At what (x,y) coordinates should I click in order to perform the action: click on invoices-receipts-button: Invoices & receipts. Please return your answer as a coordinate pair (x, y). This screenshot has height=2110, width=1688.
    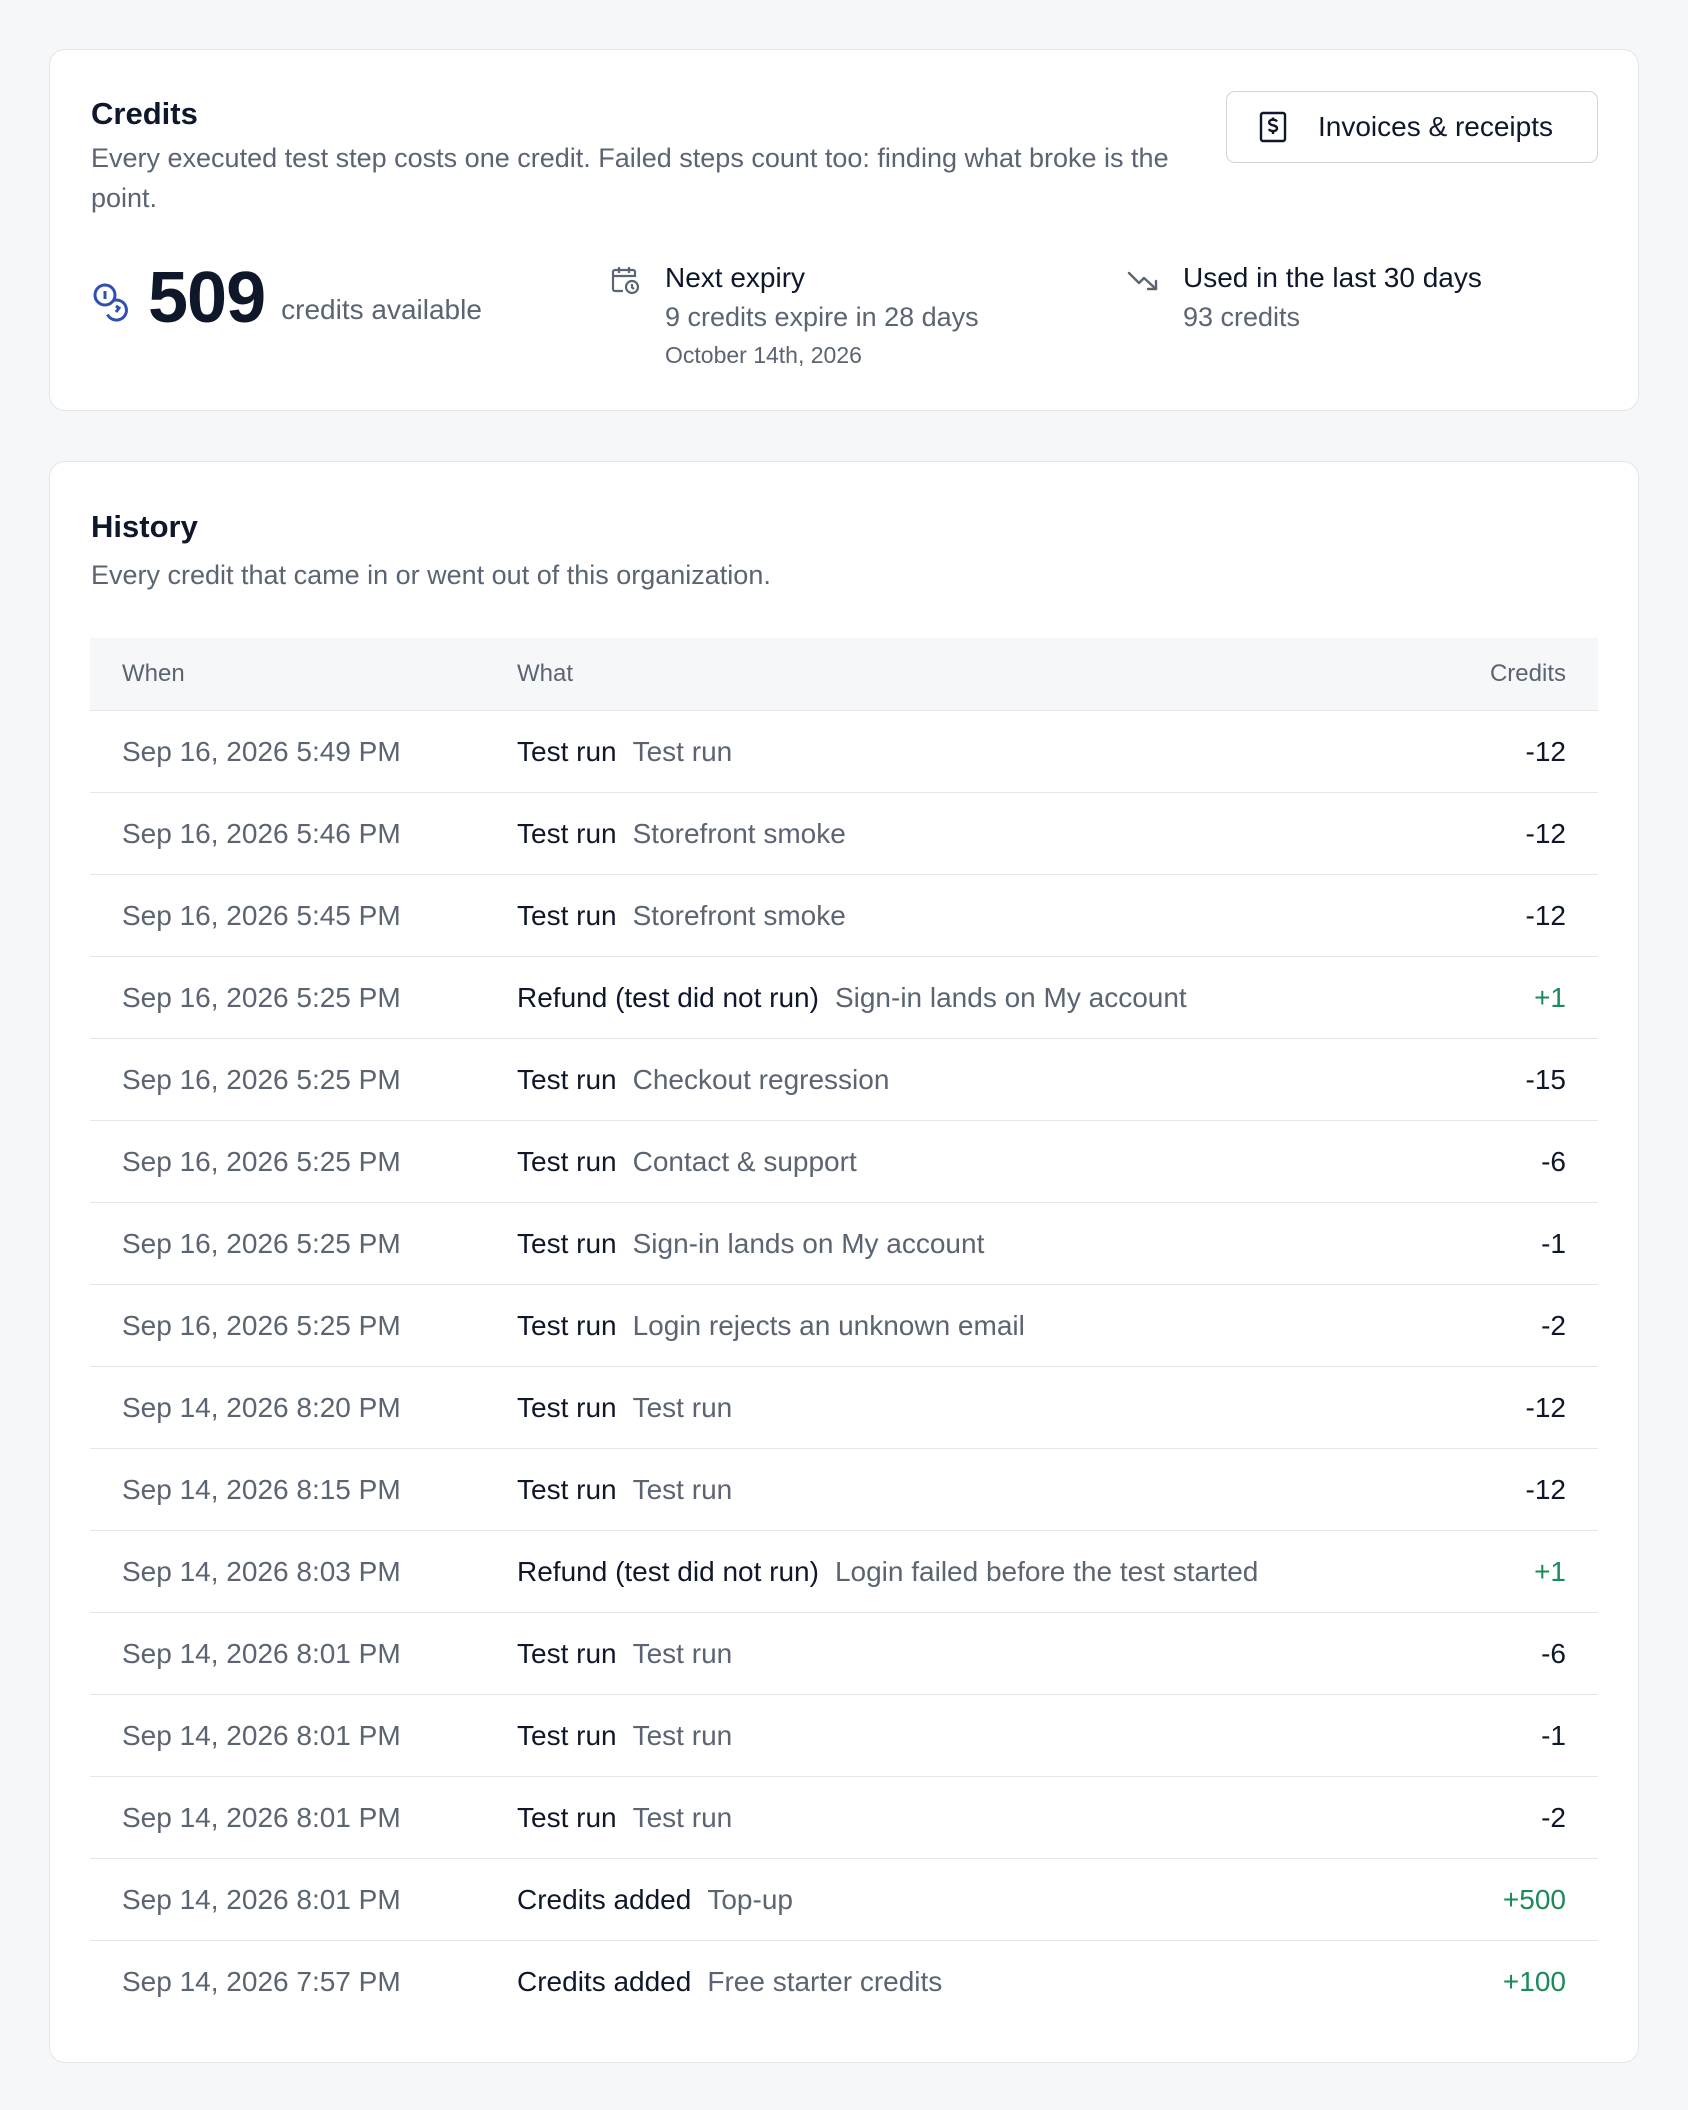
    Looking at the image, I should click on (1412, 127).